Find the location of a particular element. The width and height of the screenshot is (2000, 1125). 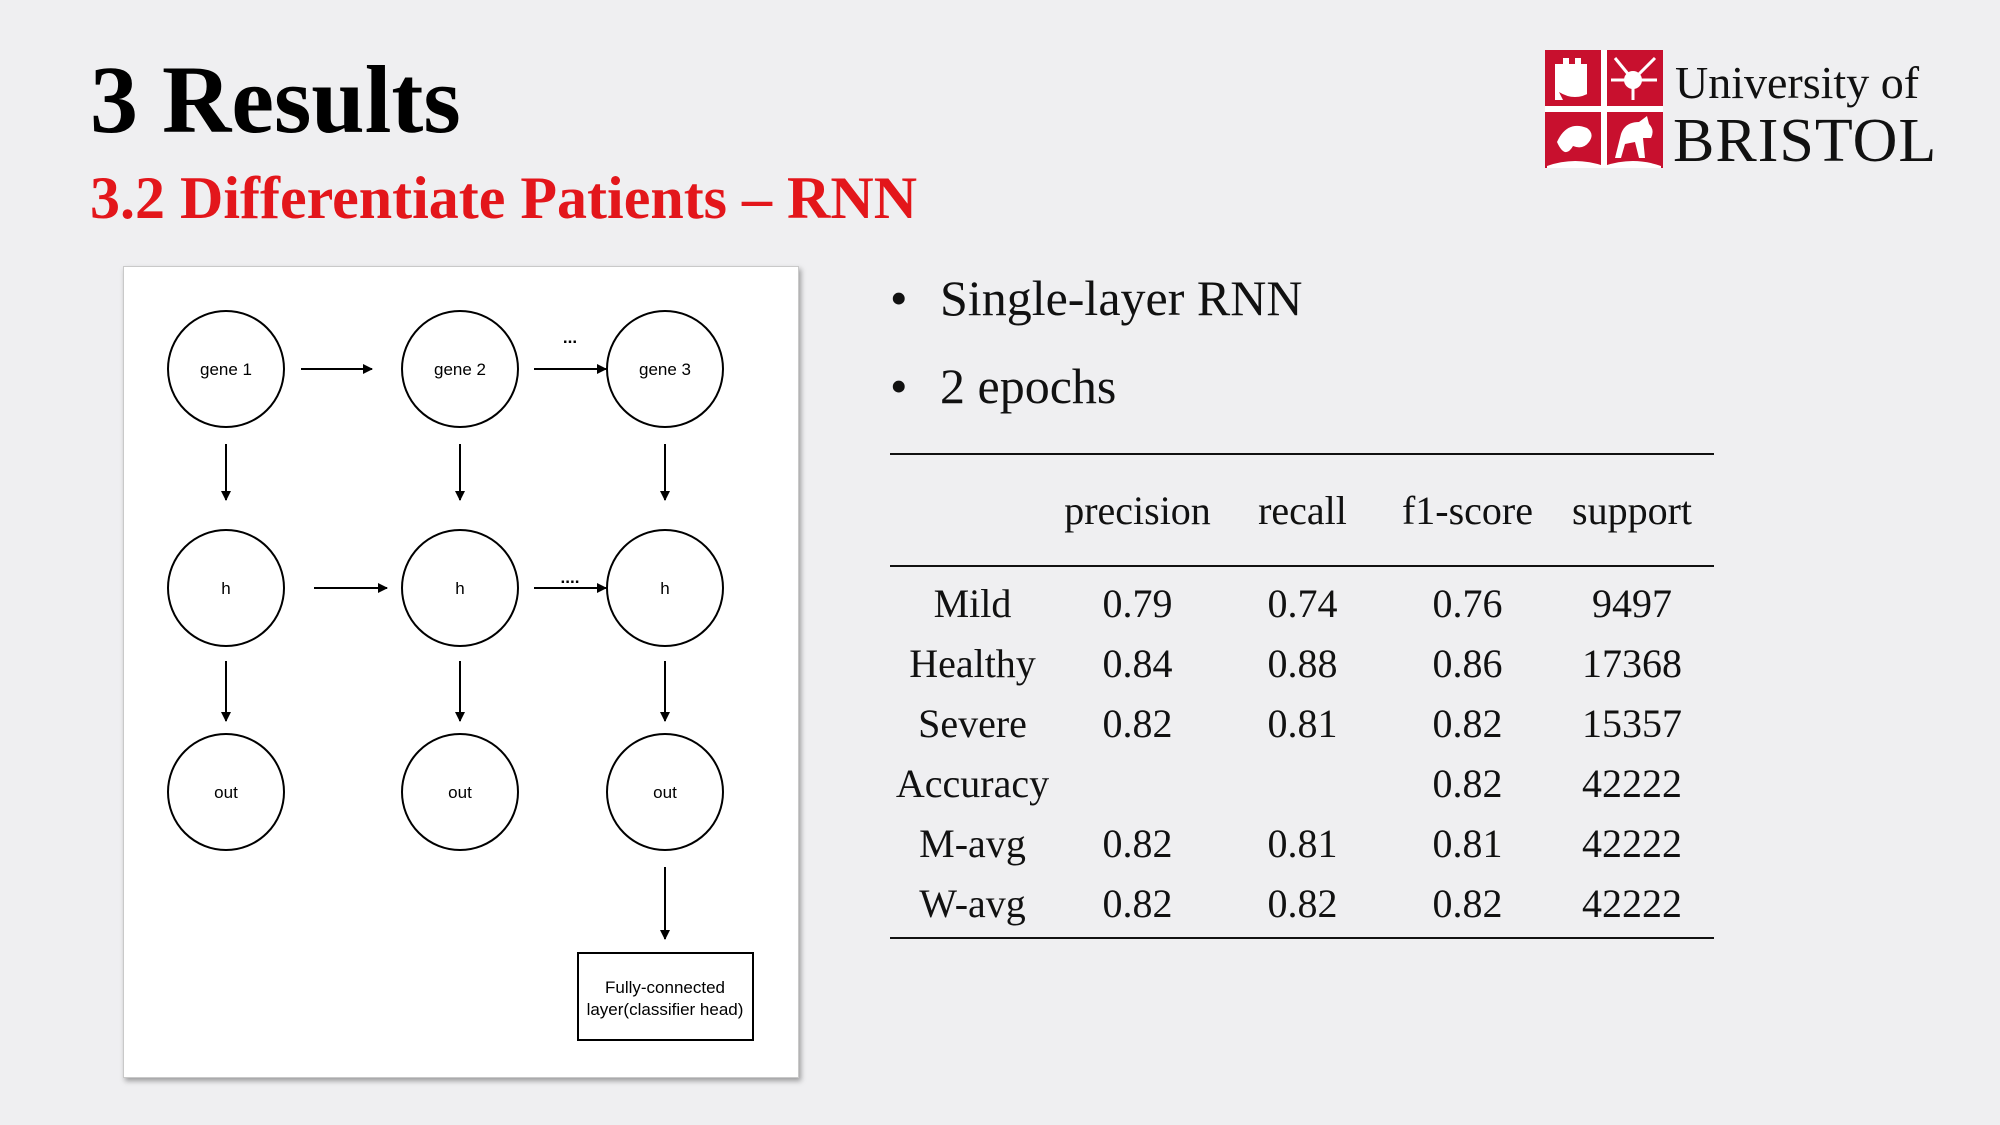

gene2-label: gene 2 is located at coordinates (460, 369).